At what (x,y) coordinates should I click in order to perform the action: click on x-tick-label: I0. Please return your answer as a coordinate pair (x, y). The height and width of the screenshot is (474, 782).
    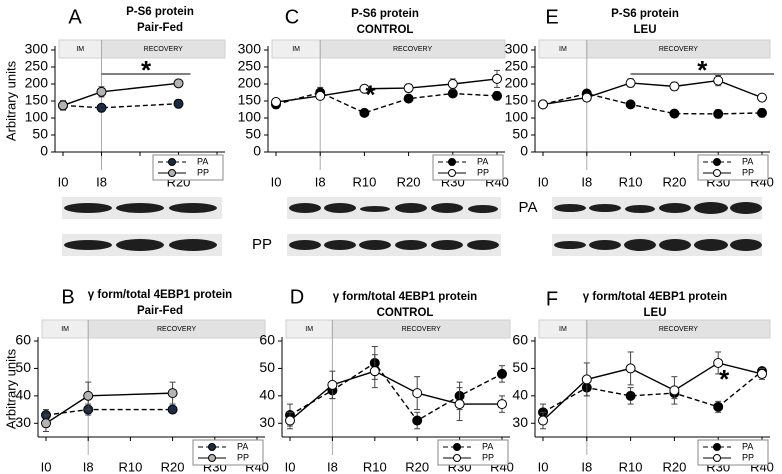
    Looking at the image, I should click on (290, 466).